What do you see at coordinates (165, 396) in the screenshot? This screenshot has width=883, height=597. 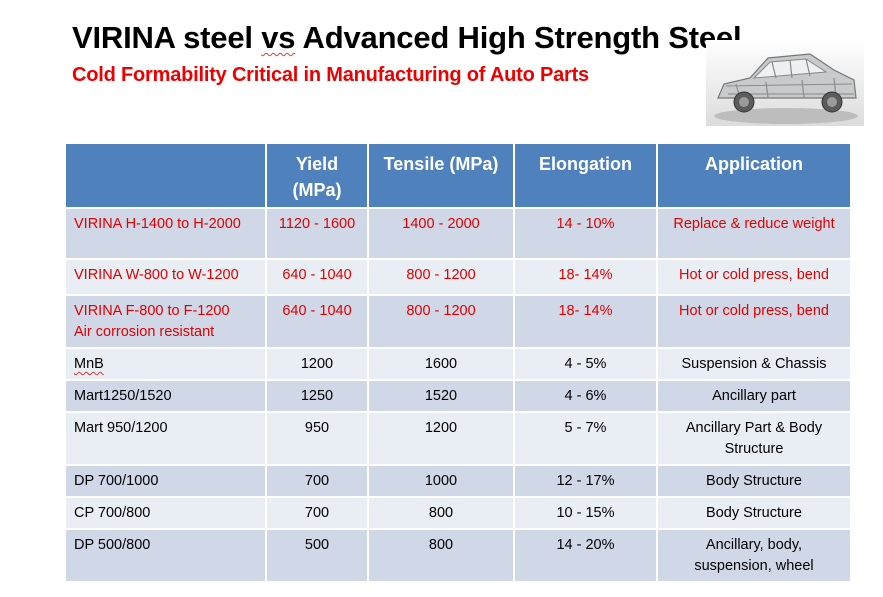 I see `material-name: Mart1250/1520` at bounding box center [165, 396].